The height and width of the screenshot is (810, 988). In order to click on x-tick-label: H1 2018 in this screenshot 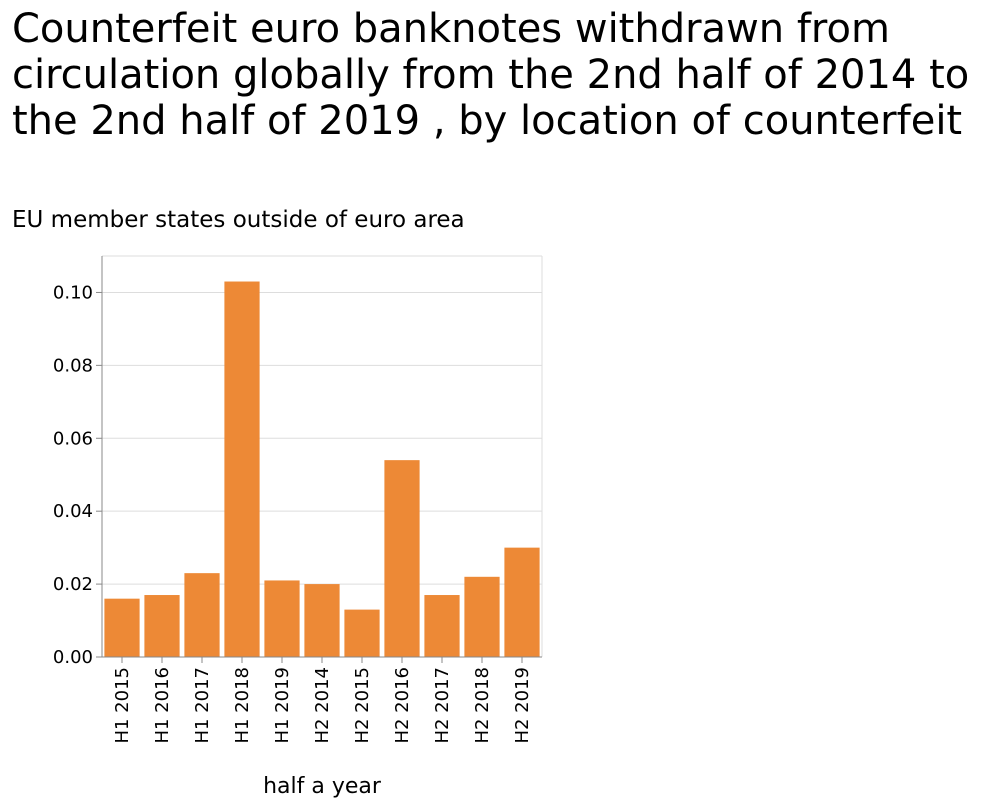, I will do `click(242, 705)`.